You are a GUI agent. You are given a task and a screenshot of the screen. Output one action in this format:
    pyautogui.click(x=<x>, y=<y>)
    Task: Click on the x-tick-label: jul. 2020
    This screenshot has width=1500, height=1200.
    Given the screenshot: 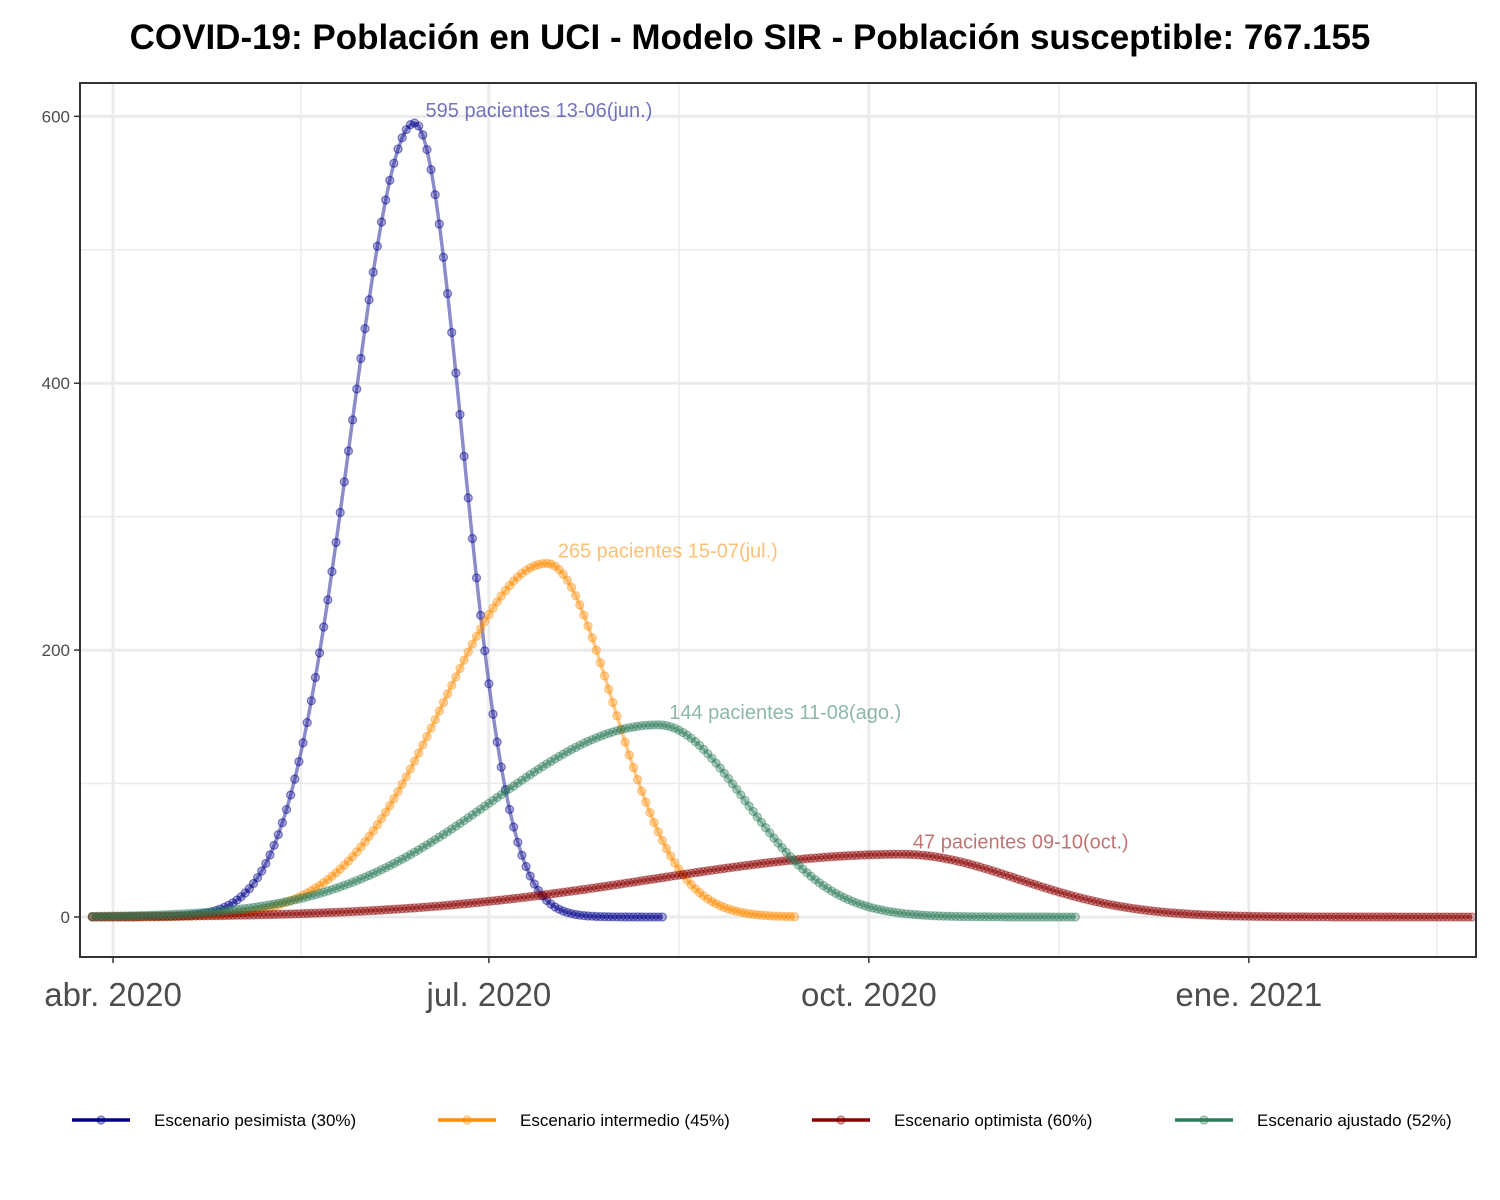 What is the action you would take?
    pyautogui.click(x=489, y=994)
    